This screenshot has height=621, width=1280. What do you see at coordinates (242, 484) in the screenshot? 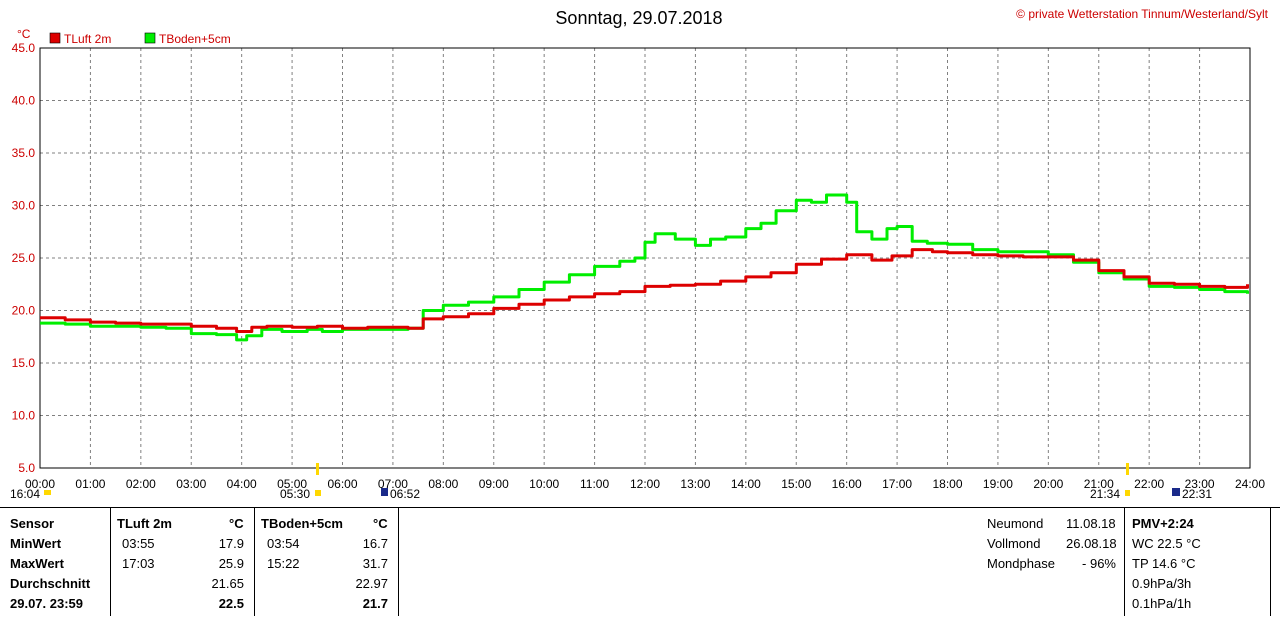
I see `x-tick-label: 04:00` at bounding box center [242, 484].